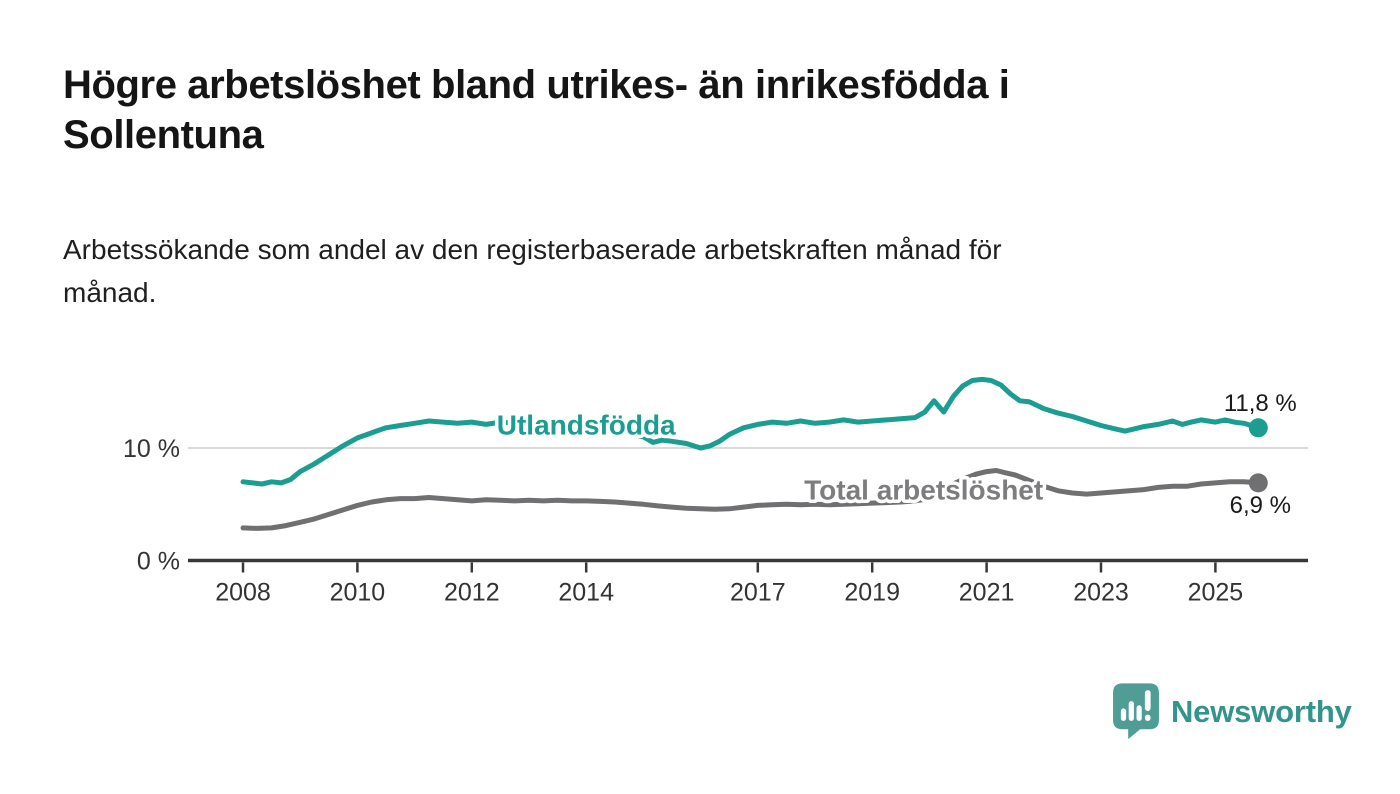 The width and height of the screenshot is (1400, 794). Describe the element at coordinates (1216, 593) in the screenshot. I see `x-axis-tick-label: 2025` at that location.